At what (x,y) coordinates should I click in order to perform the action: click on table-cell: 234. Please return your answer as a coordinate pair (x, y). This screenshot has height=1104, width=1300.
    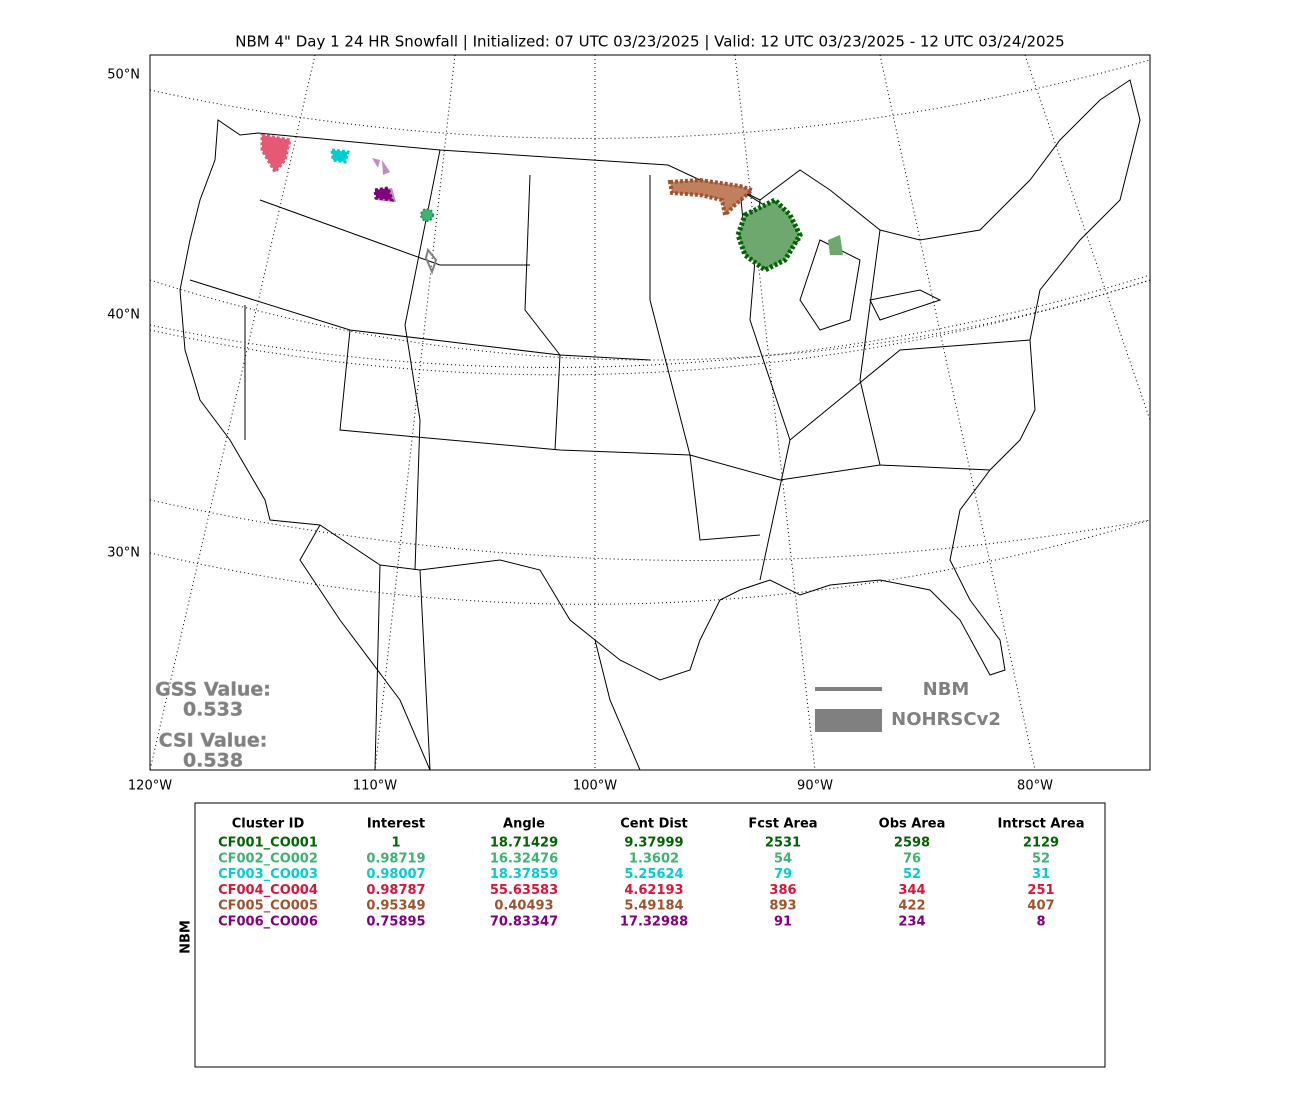
    Looking at the image, I should click on (911, 922).